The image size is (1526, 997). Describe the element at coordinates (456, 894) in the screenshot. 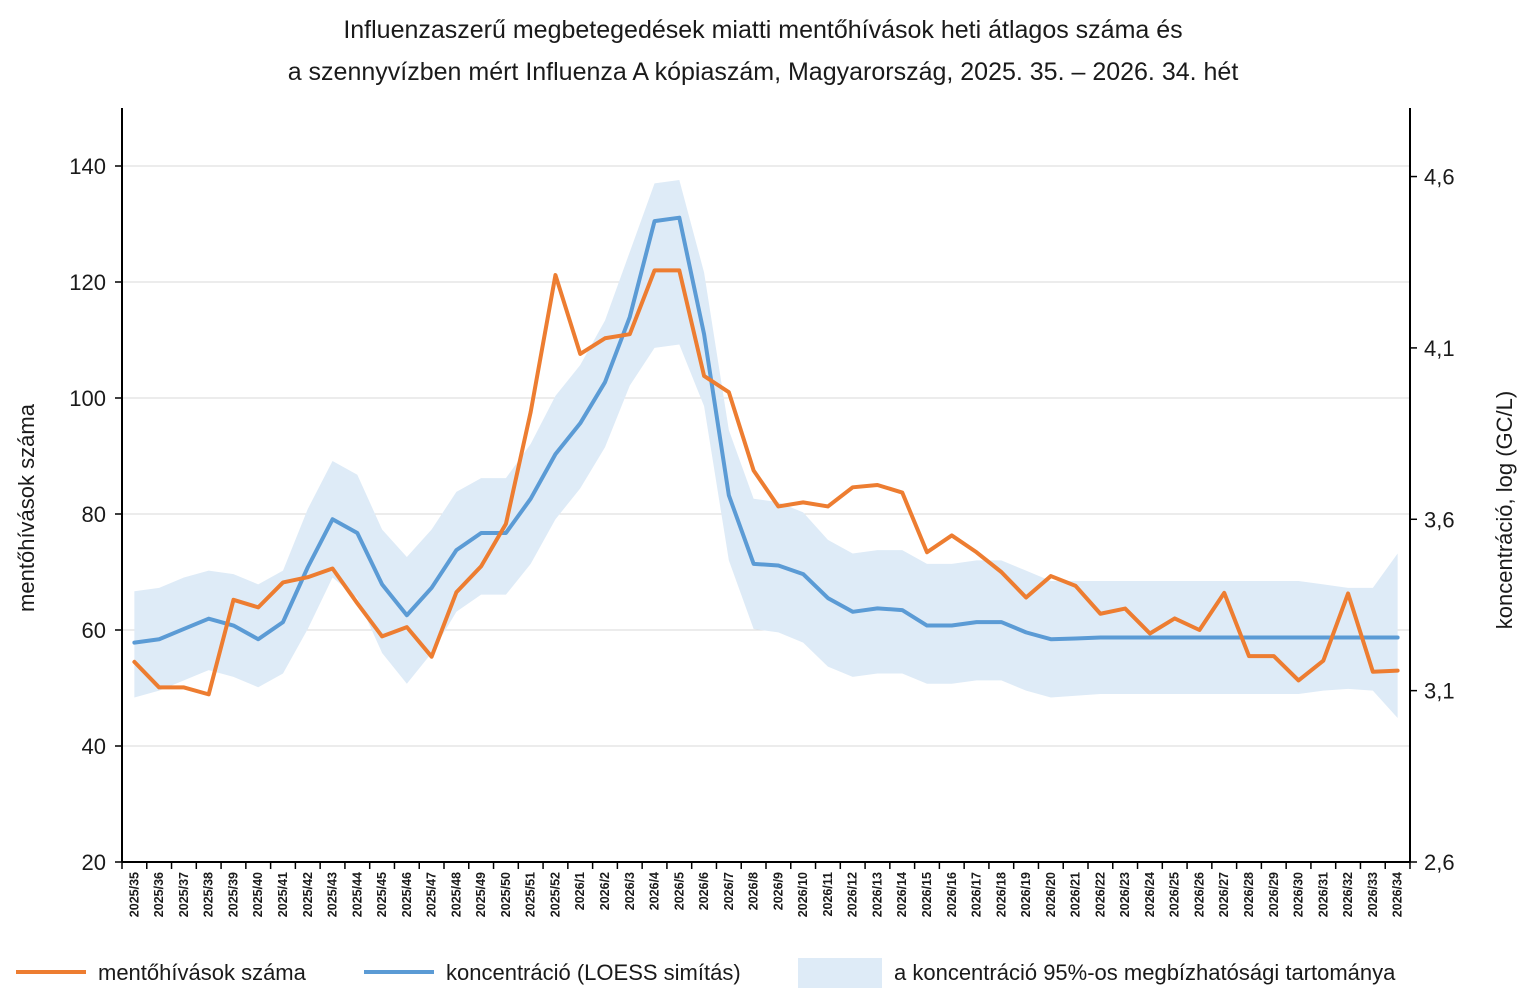

I see `x-axis-tick-label: 2025/48` at that location.